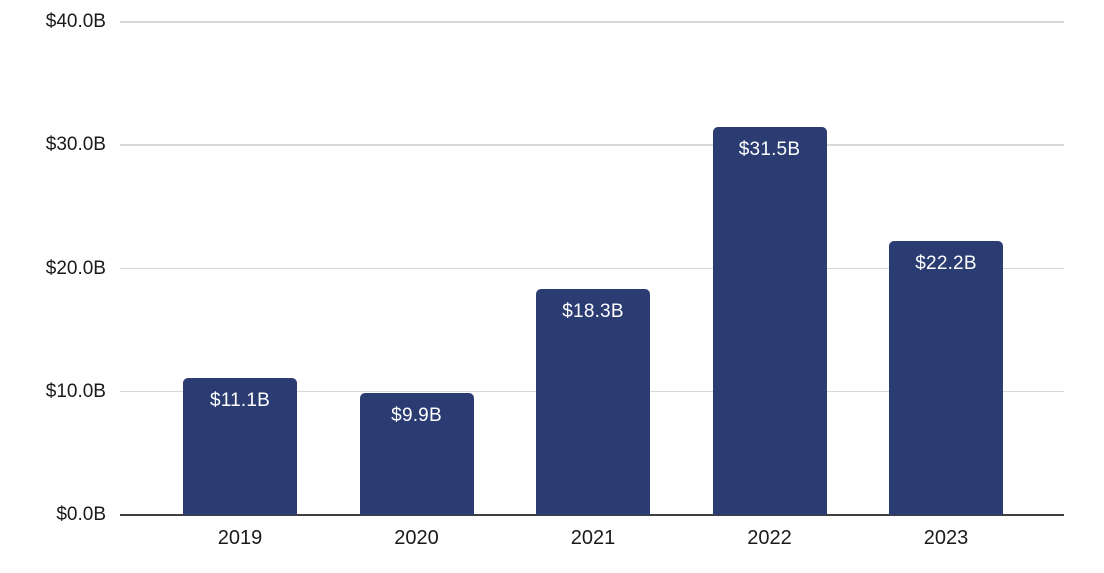 Image resolution: width=1104 pixels, height=573 pixels. Describe the element at coordinates (593, 311) in the screenshot. I see `bar-value-label: $18.3B` at that location.